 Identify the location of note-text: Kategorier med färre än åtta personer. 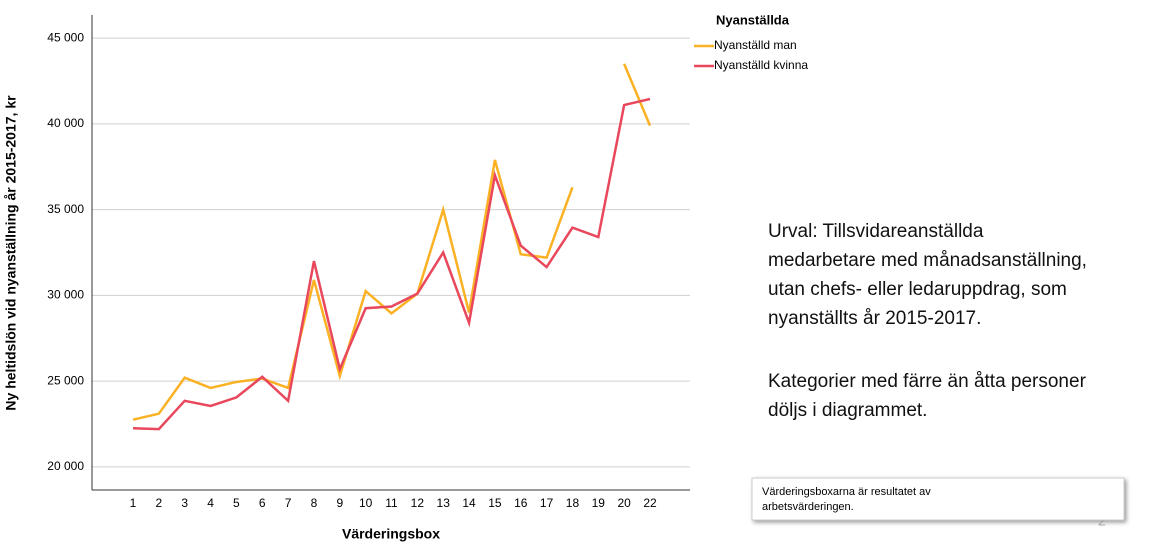
(927, 381).